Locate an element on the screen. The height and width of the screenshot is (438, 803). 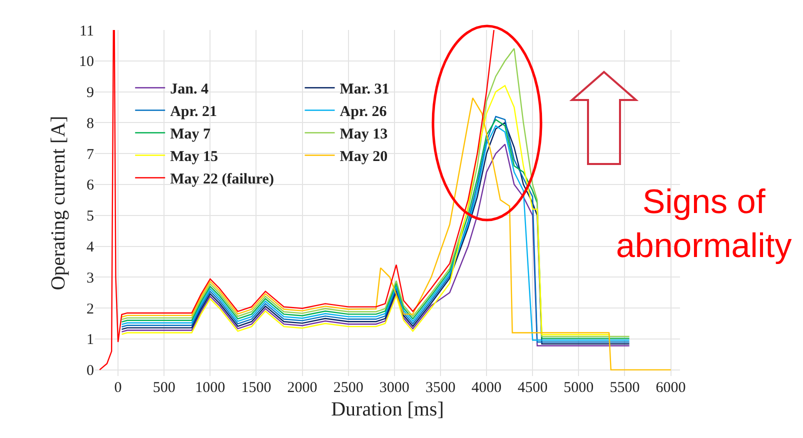
x-tick-label: 4000 is located at coordinates (487, 388).